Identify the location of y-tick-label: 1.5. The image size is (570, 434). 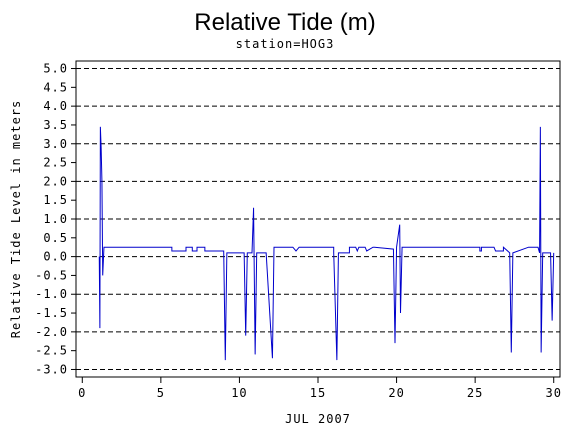
(55, 200).